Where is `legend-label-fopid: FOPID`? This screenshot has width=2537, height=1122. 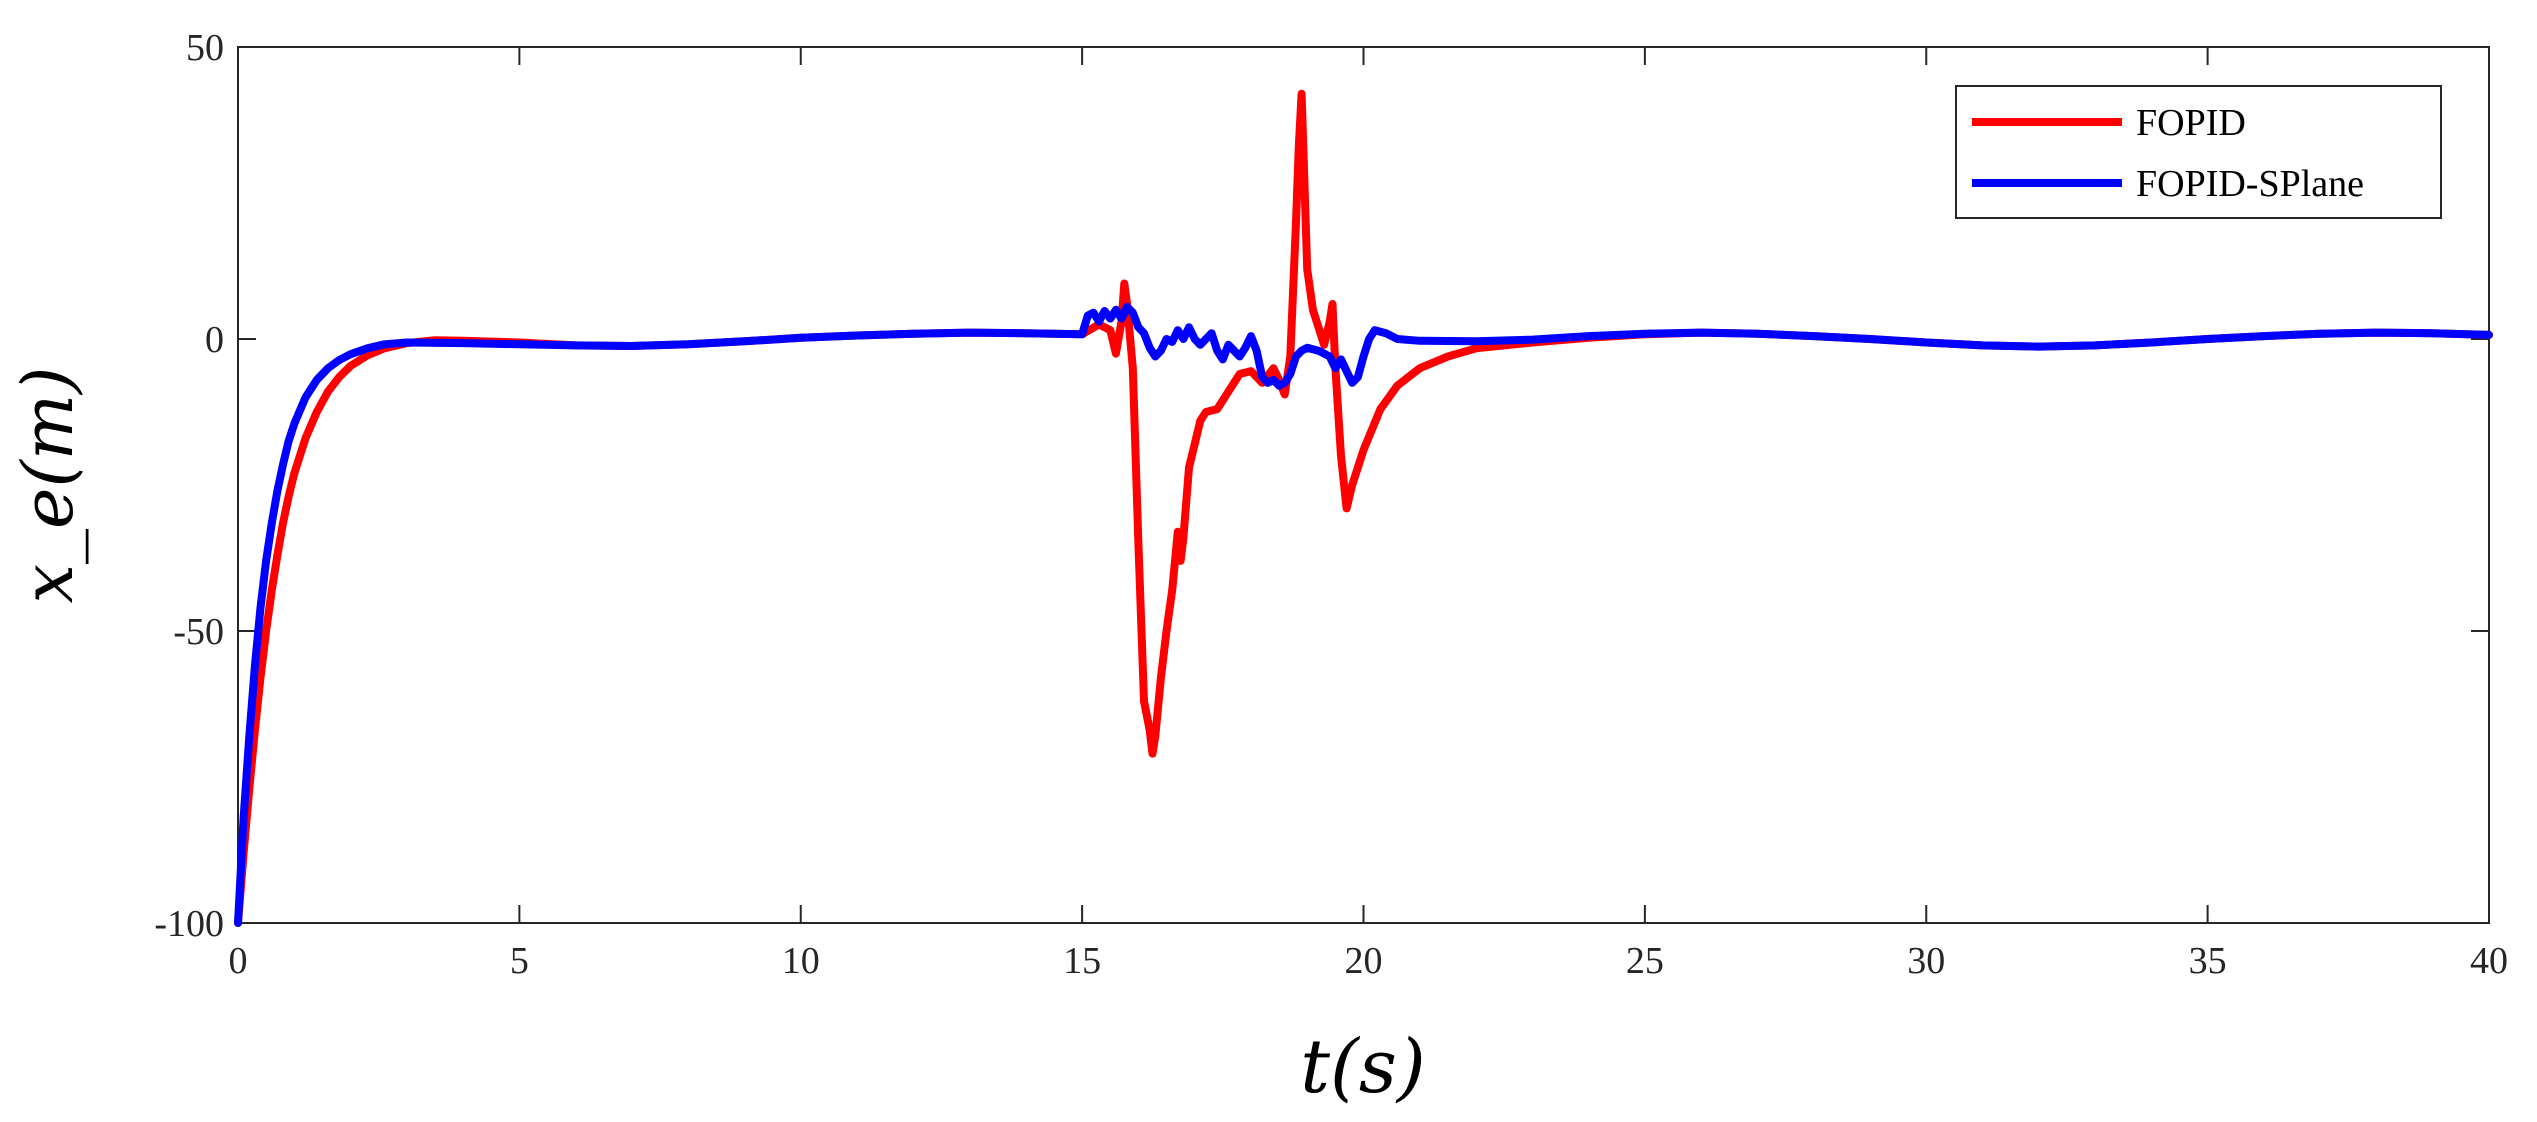
legend-label-fopid: FOPID is located at coordinates (2191, 123).